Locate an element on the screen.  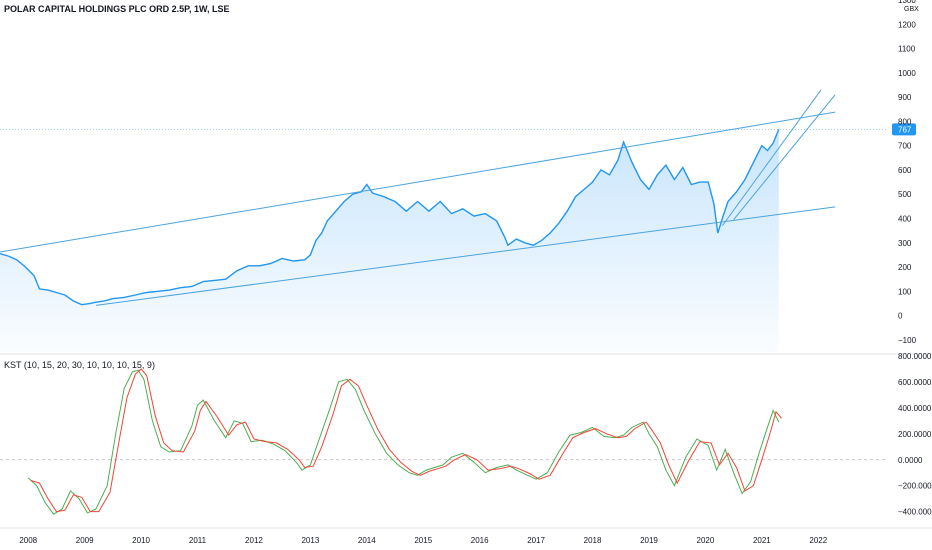
price-tick-label: 1300 is located at coordinates (907, 2).